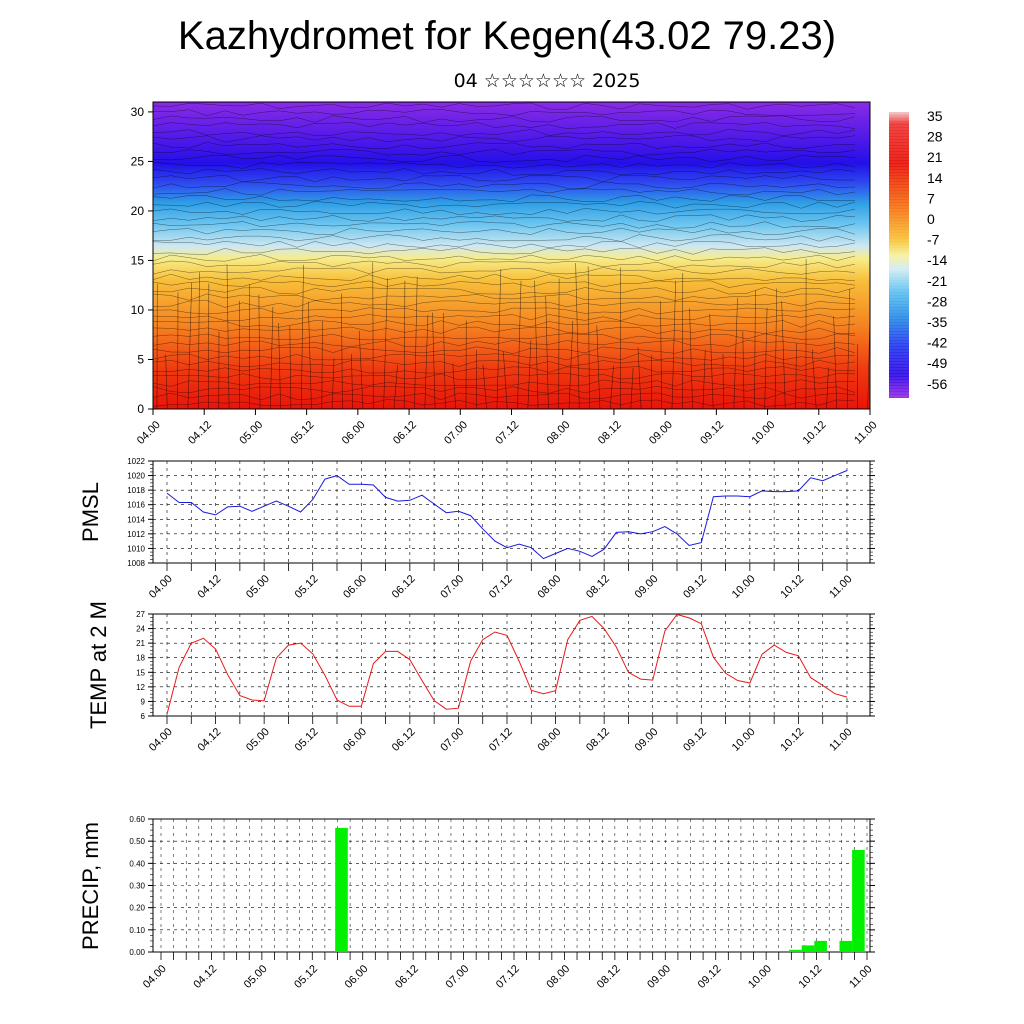  What do you see at coordinates (609, 977) in the screenshot?
I see `x-tick-label: 08.12` at bounding box center [609, 977].